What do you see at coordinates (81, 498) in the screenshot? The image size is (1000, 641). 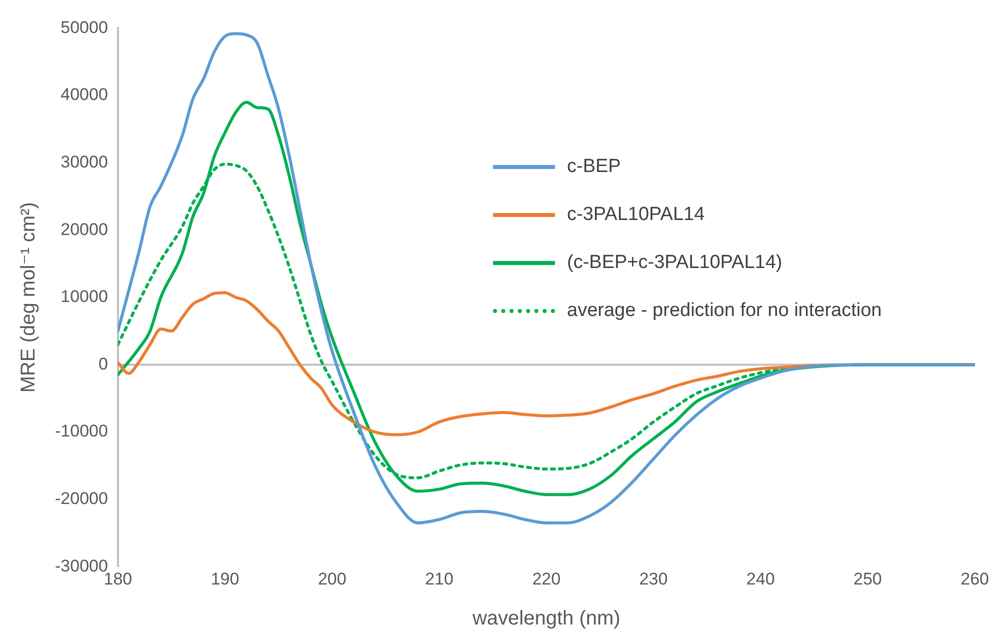 I see `y-tick-label: -20000` at bounding box center [81, 498].